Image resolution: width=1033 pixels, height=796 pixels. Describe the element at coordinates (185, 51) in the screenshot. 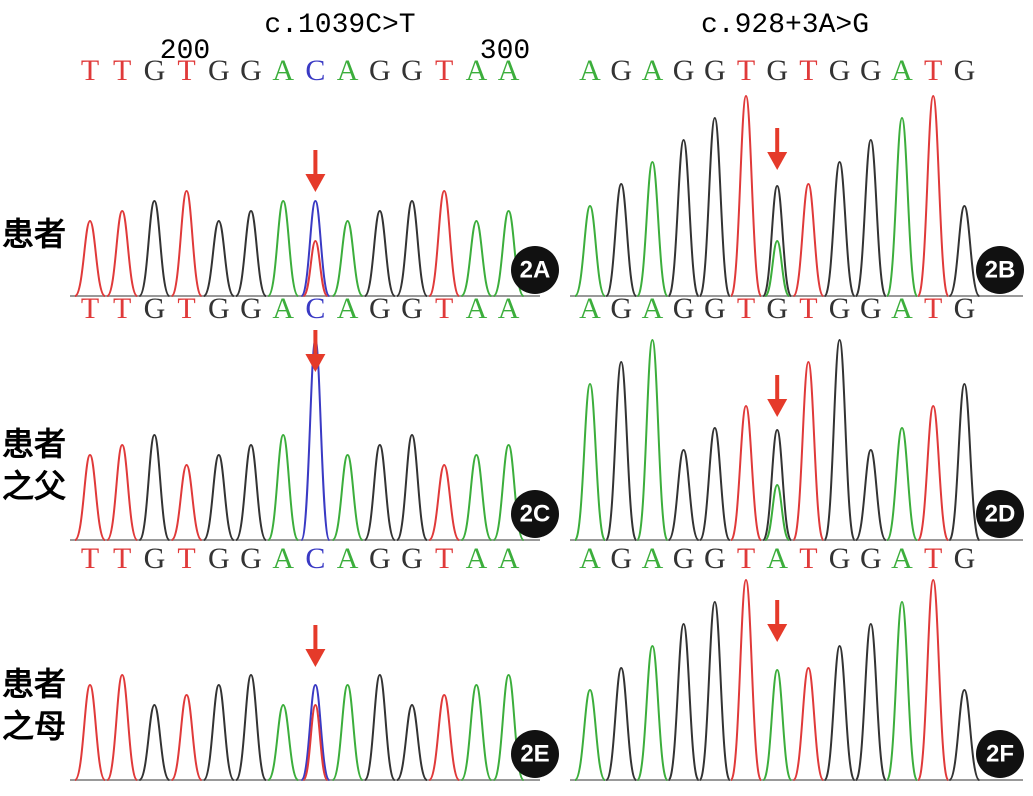

I see `position-label: 200` at that location.